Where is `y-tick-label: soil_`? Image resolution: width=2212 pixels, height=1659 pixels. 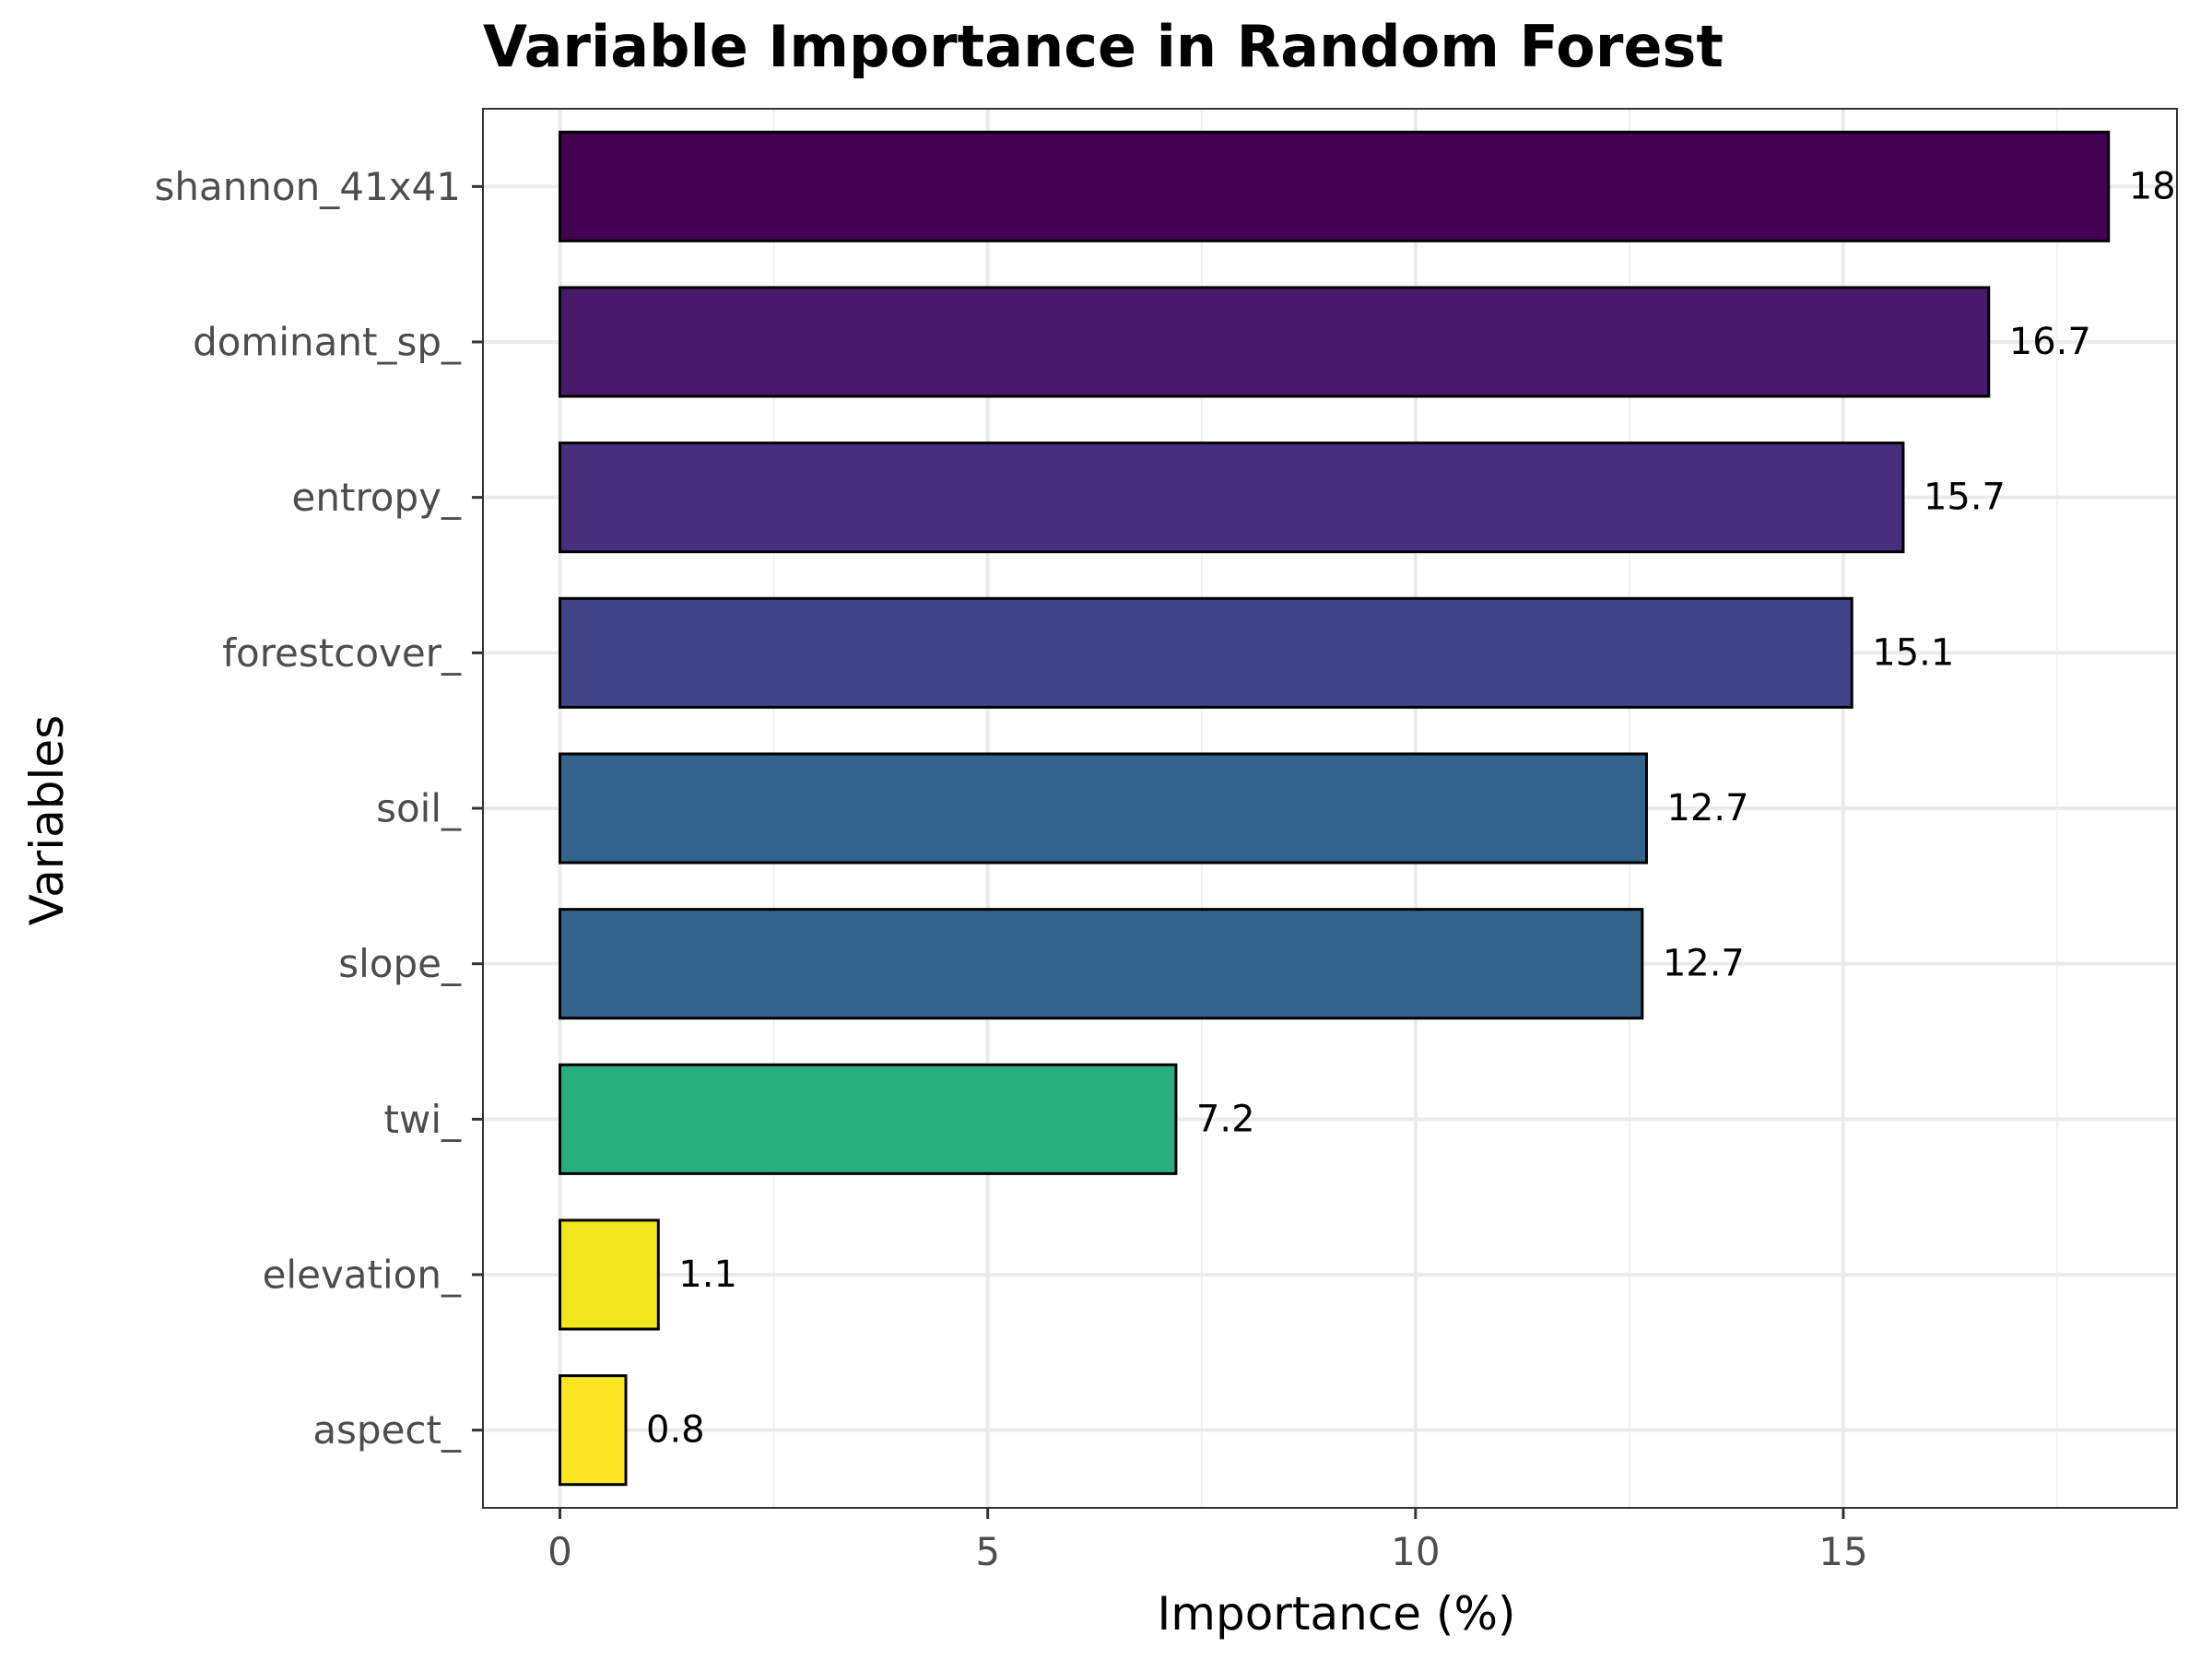
y-tick-label: soil_ is located at coordinates (419, 808).